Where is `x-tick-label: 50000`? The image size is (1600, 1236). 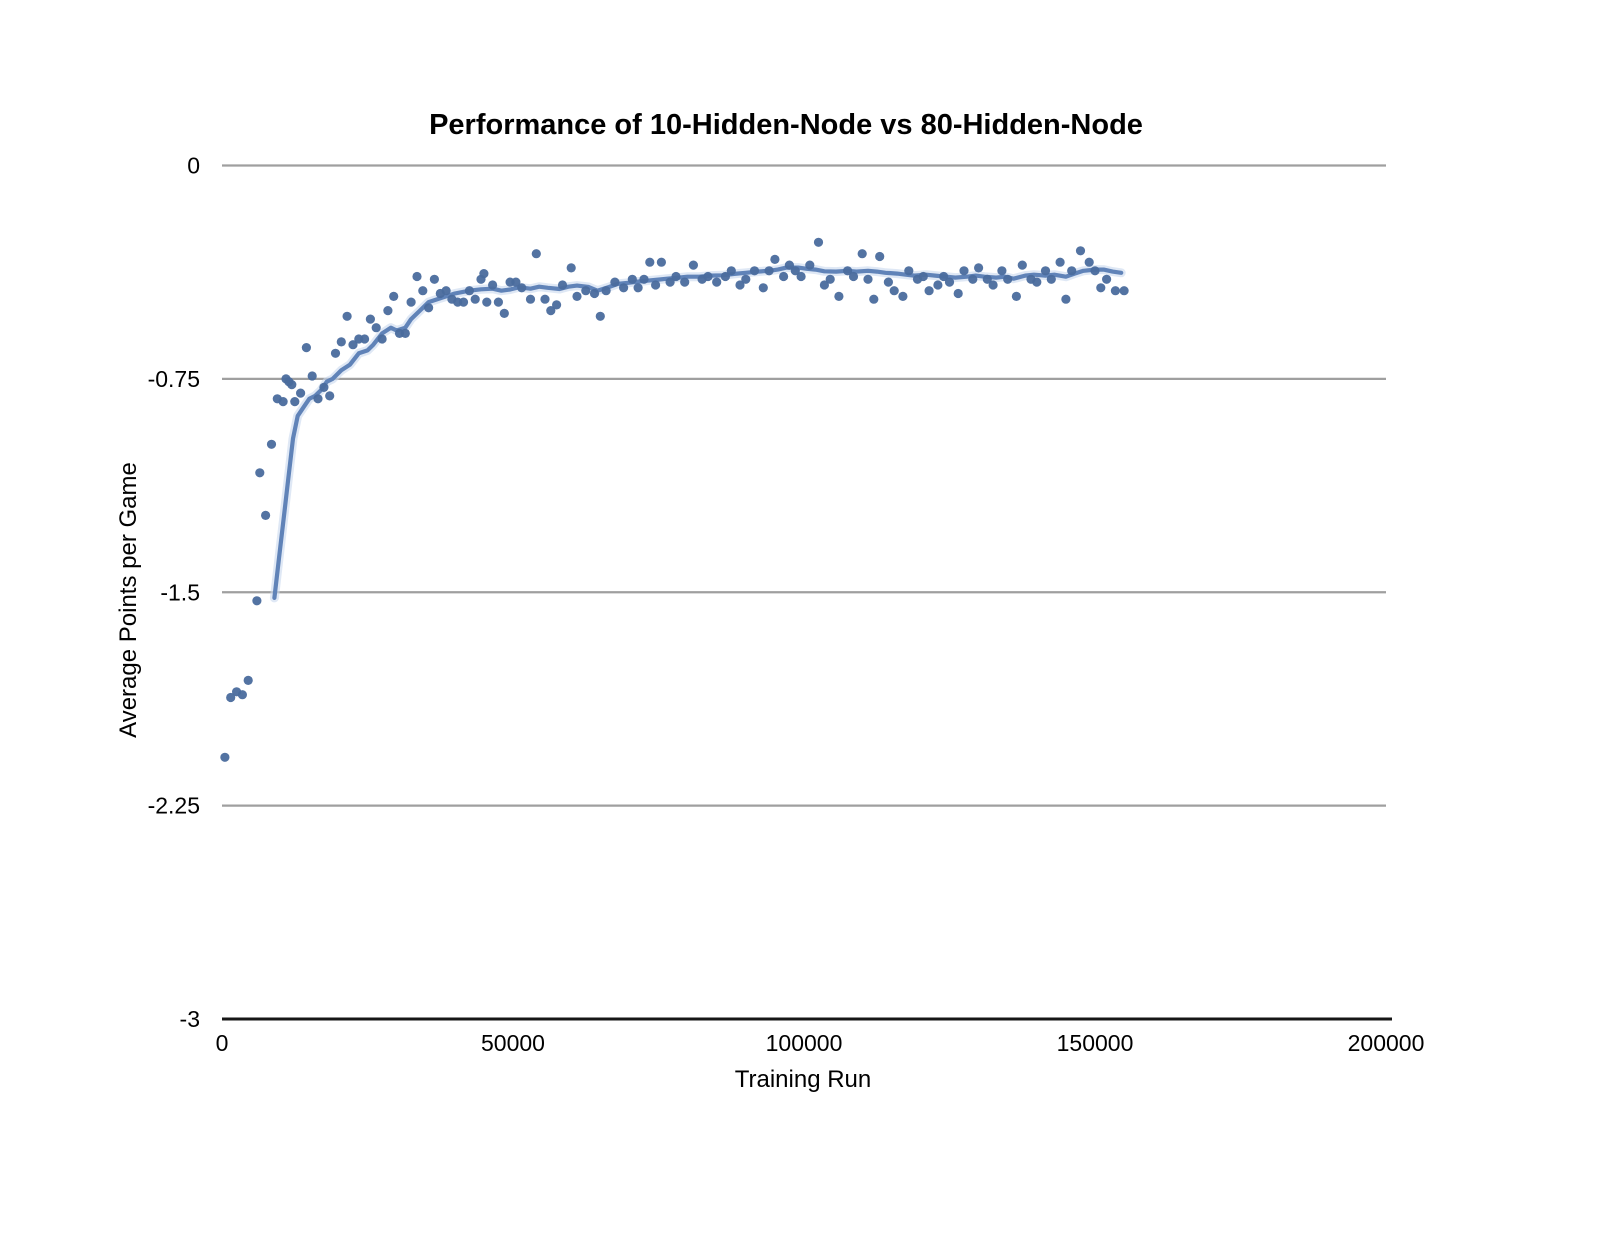 x-tick-label: 50000 is located at coordinates (513, 1043).